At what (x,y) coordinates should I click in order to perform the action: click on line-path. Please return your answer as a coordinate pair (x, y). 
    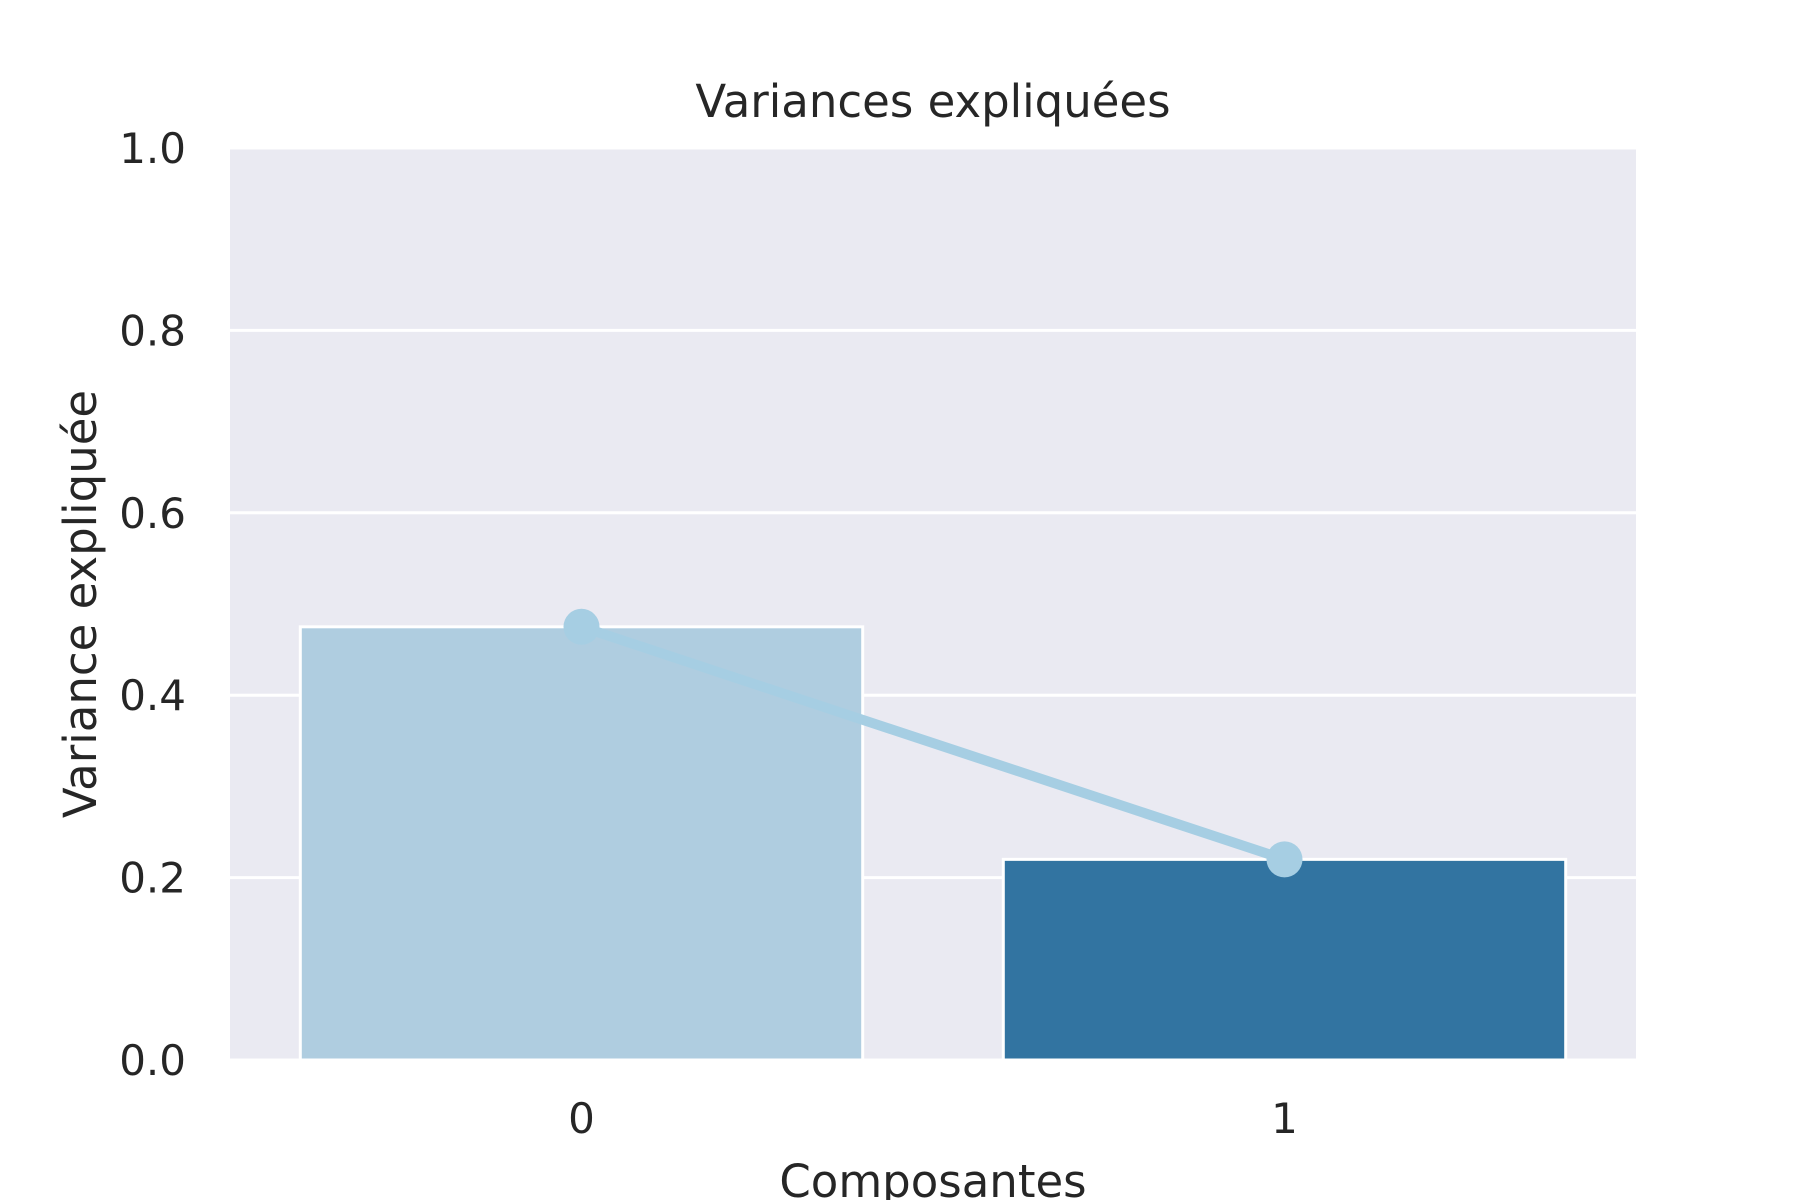
    Looking at the image, I should click on (933, 743).